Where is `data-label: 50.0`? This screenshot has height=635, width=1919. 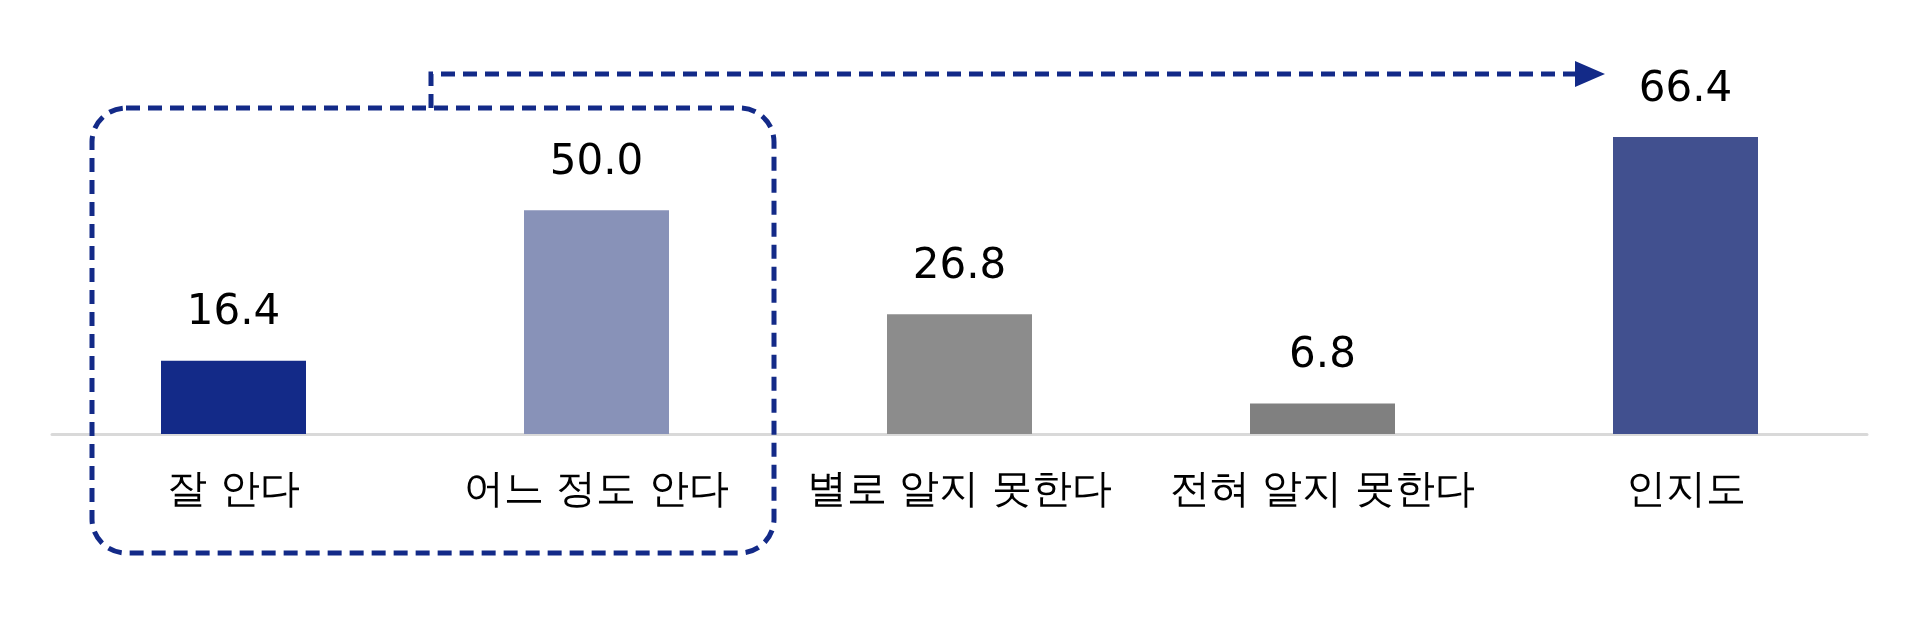 data-label: 50.0 is located at coordinates (596, 159).